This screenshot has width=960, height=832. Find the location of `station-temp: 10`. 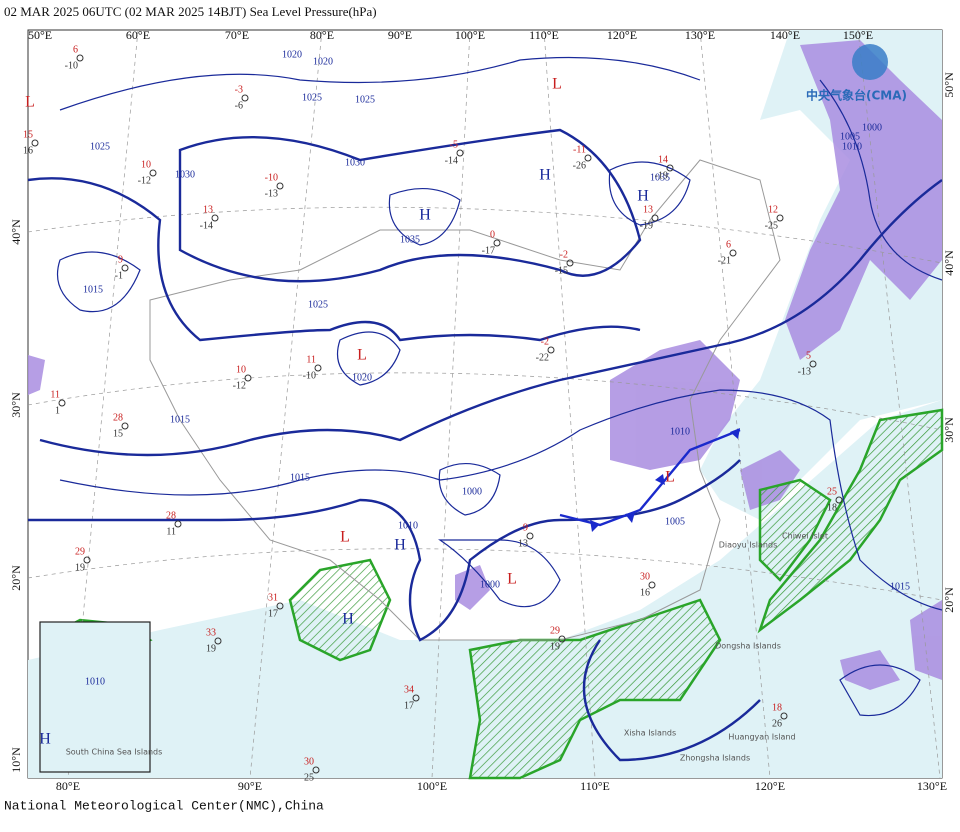

station-temp: 10 is located at coordinates (146, 164).